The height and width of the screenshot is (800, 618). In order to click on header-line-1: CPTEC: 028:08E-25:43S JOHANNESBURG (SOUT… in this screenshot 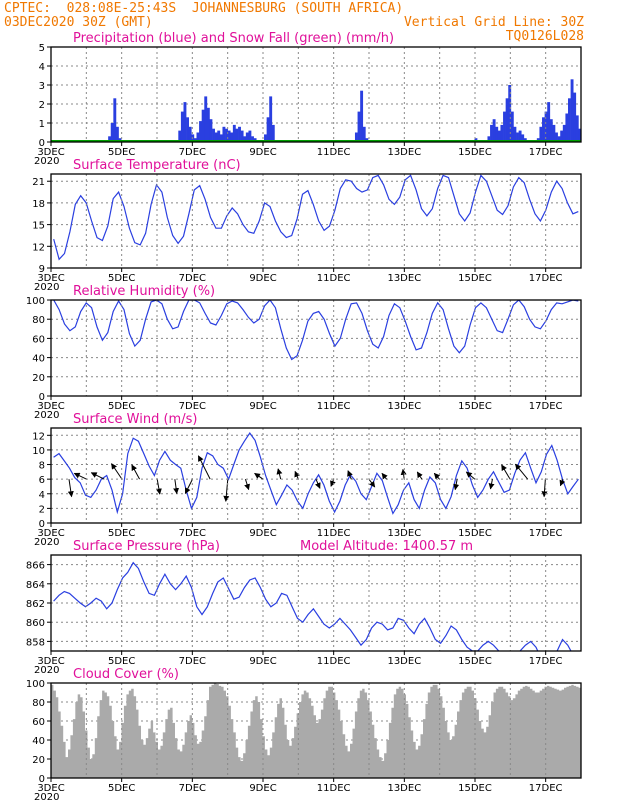, I will do `click(203, 9)`.